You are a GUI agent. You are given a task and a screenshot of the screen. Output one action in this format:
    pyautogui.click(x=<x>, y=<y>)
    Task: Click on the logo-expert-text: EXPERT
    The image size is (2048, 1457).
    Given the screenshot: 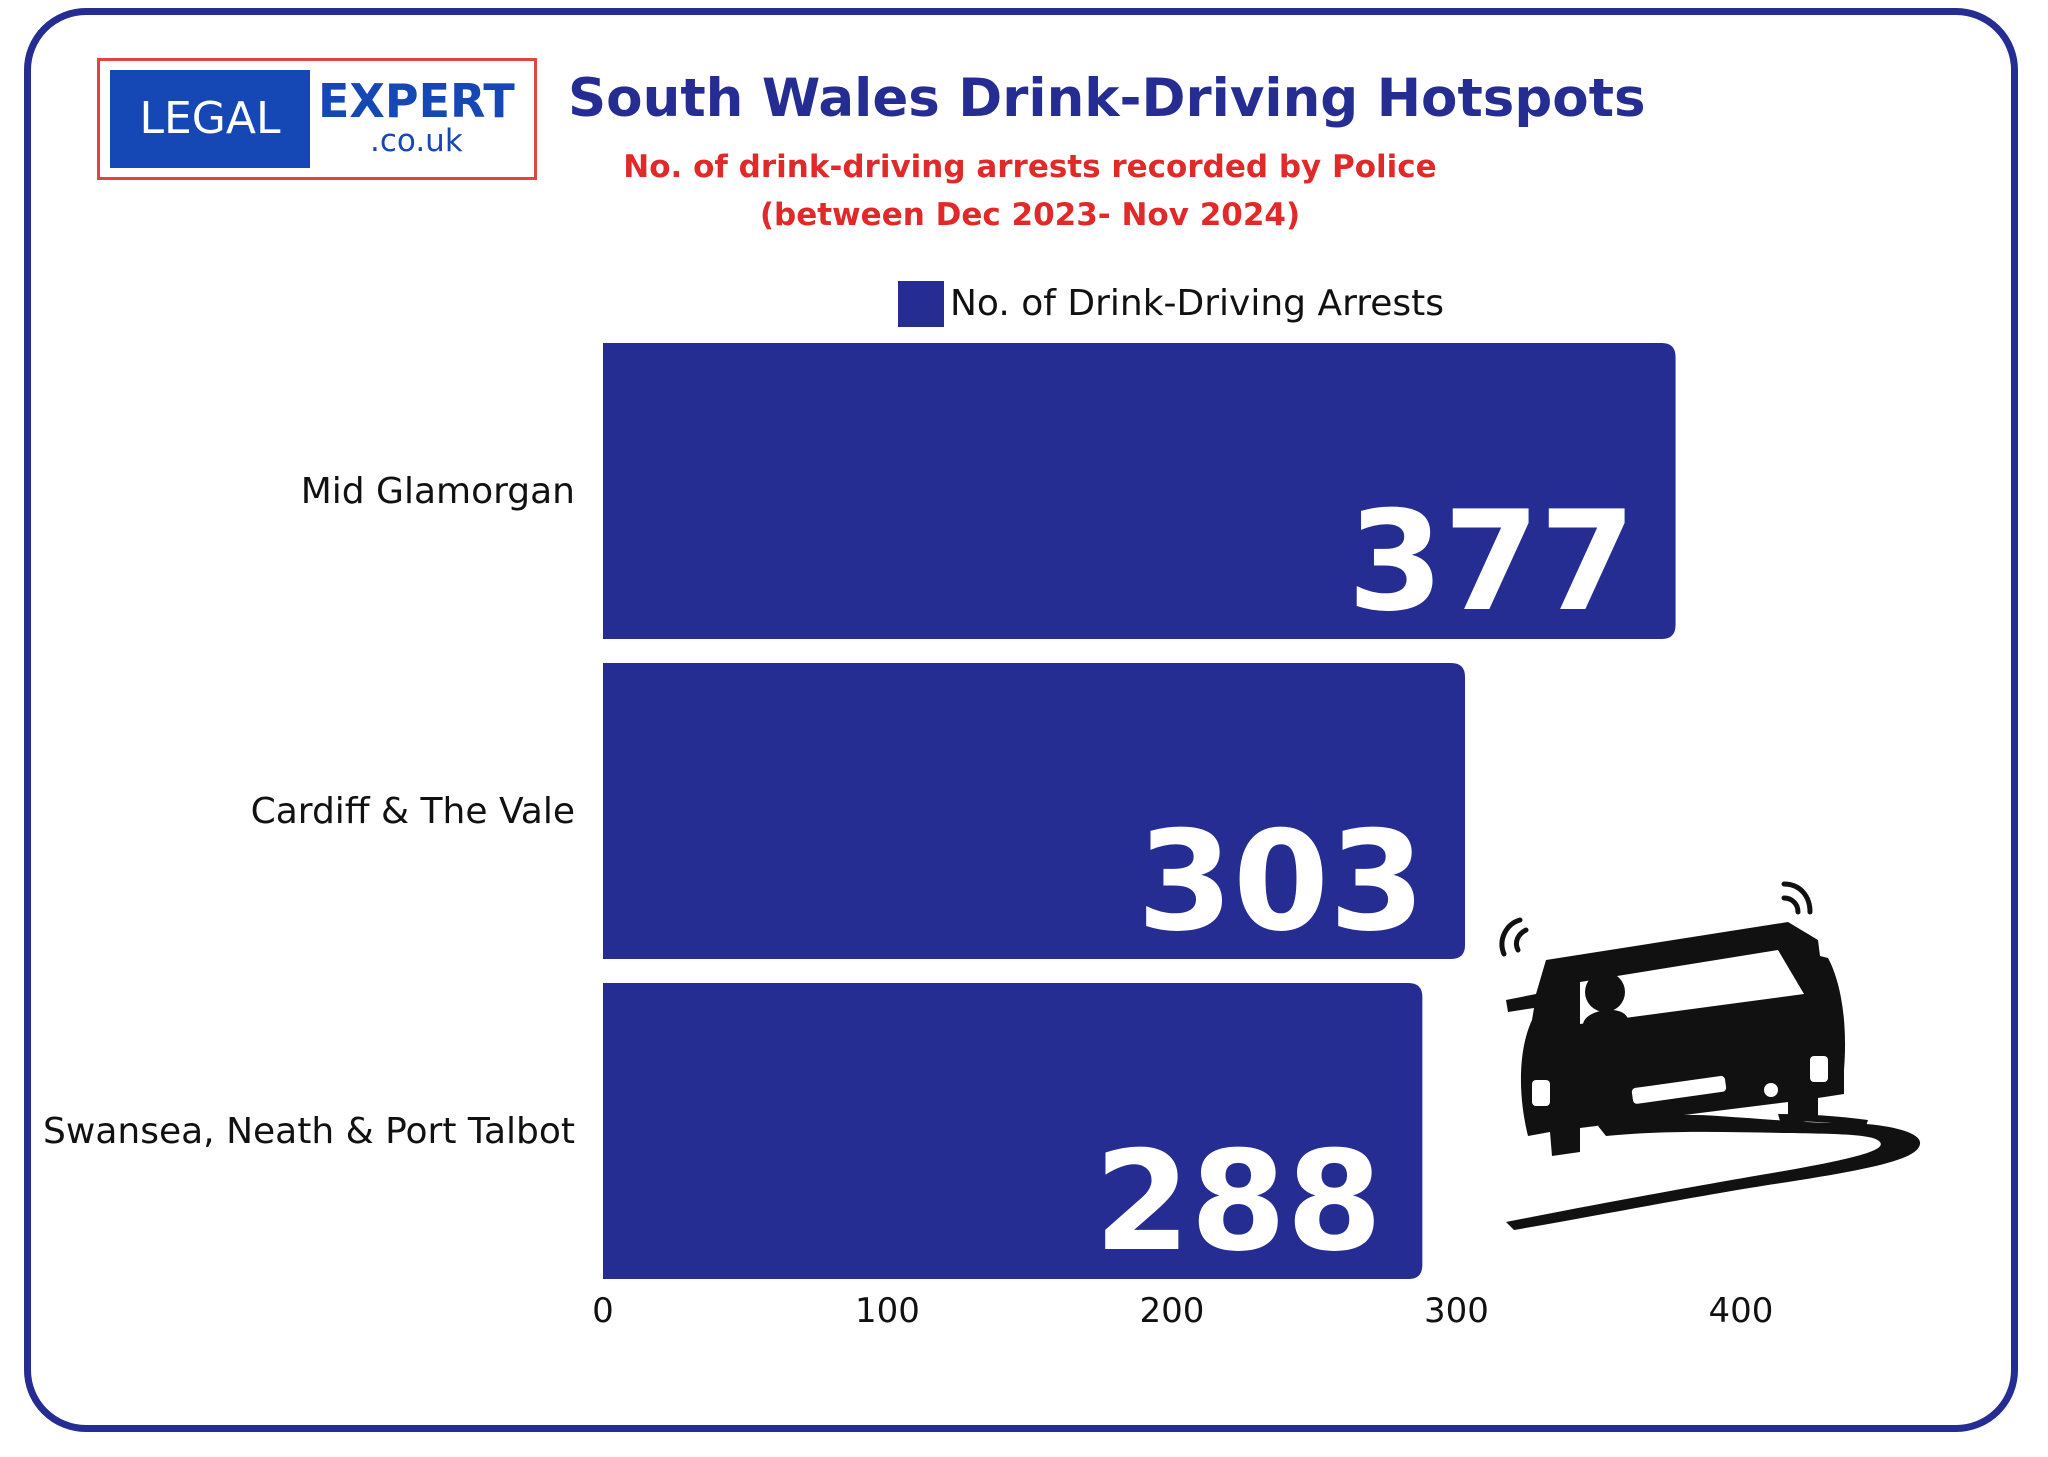 What is the action you would take?
    pyautogui.click(x=416, y=101)
    